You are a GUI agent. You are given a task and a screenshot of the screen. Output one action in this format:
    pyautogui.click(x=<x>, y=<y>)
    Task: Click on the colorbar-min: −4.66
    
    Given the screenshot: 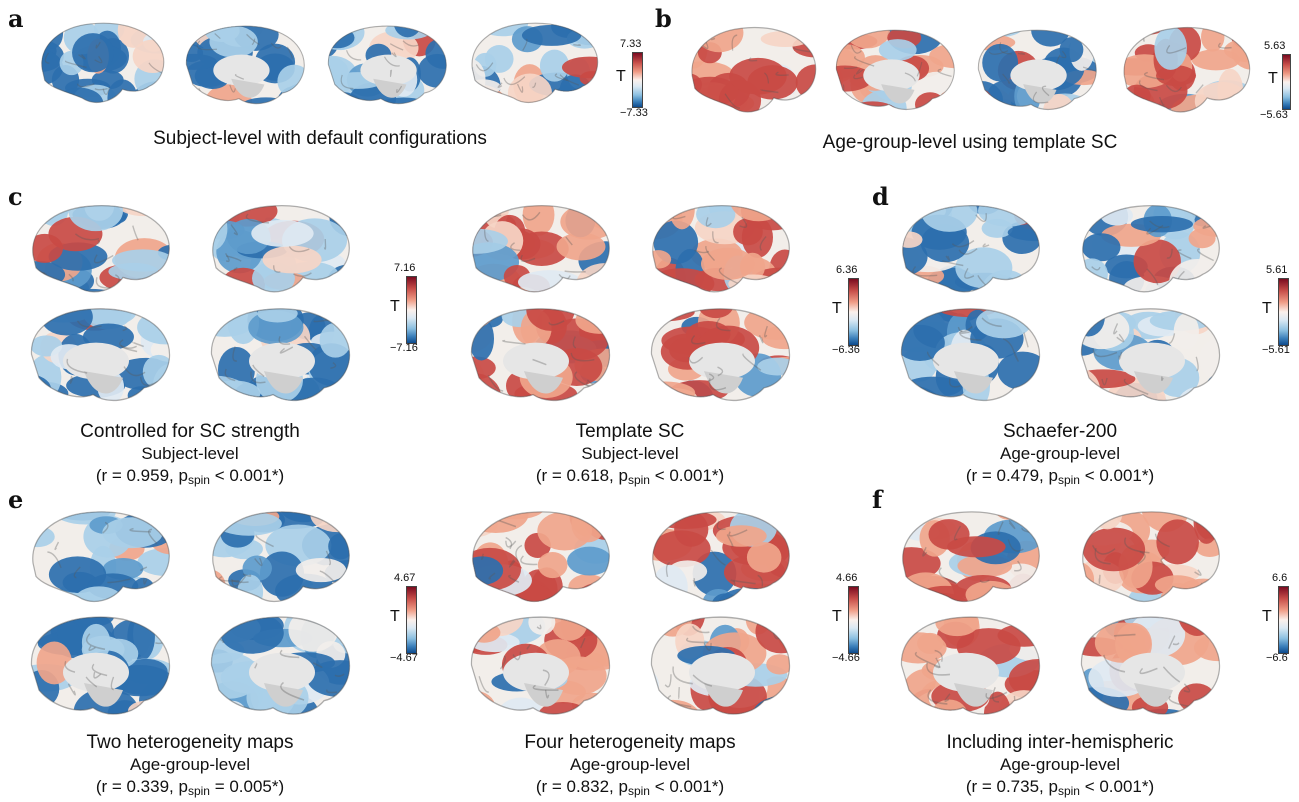 What is the action you would take?
    pyautogui.click(x=846, y=658)
    